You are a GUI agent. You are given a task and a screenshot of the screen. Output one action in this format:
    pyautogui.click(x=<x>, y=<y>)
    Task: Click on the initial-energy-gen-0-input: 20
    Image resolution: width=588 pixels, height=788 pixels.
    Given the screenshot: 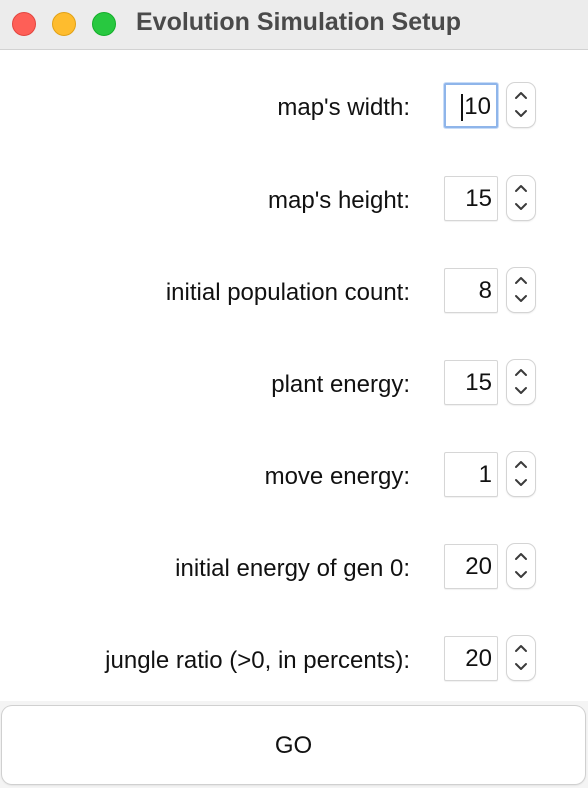 What is the action you would take?
    pyautogui.click(x=471, y=566)
    